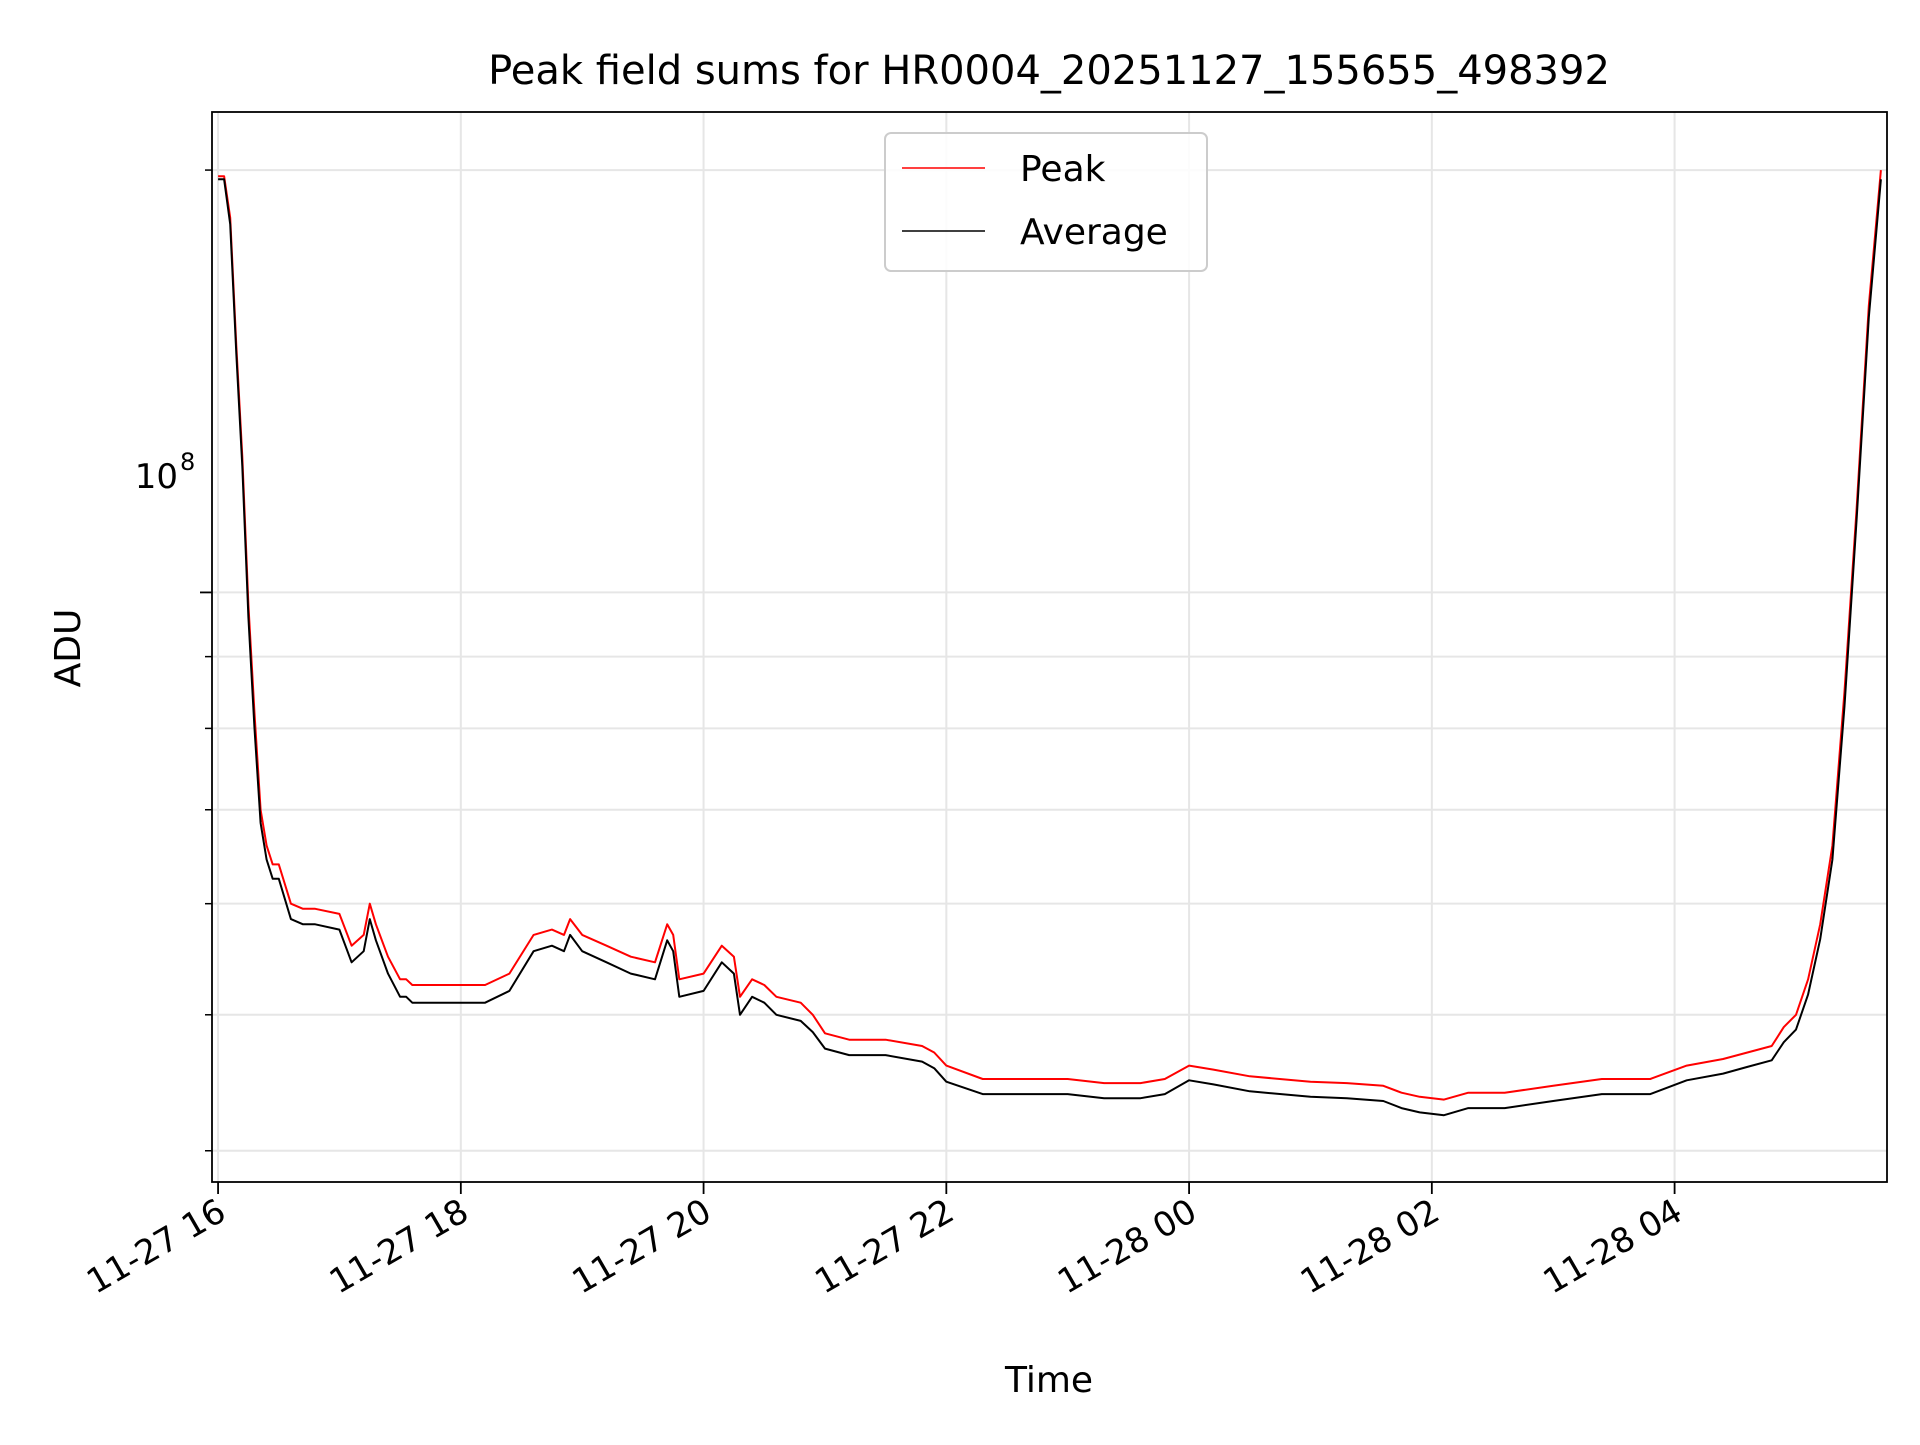 This screenshot has width=1920, height=1445. What do you see at coordinates (1094, 232) in the screenshot?
I see `legend-average-label: Average` at bounding box center [1094, 232].